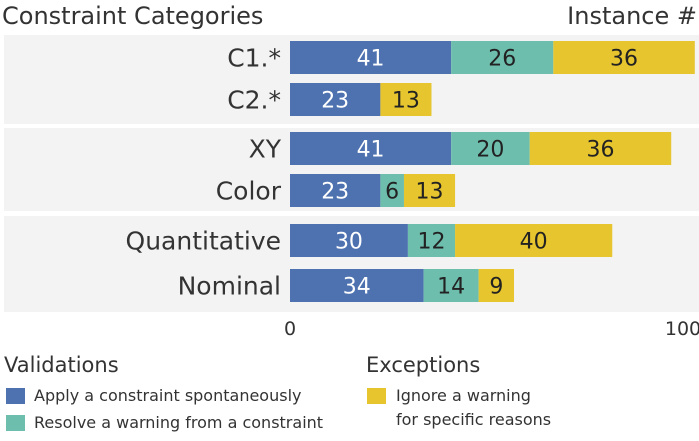 The width and height of the screenshot is (699, 441). Describe the element at coordinates (179, 422) in the screenshot. I see `resolve-warning-legend-label: Resolve a warning from a constraint` at that location.